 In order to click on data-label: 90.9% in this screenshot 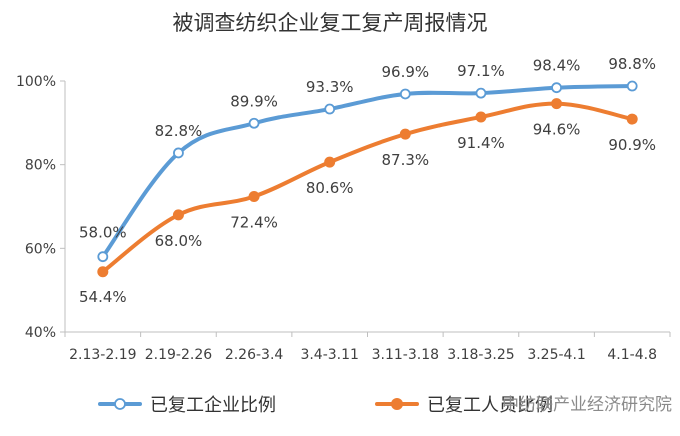, I will do `click(632, 145)`.